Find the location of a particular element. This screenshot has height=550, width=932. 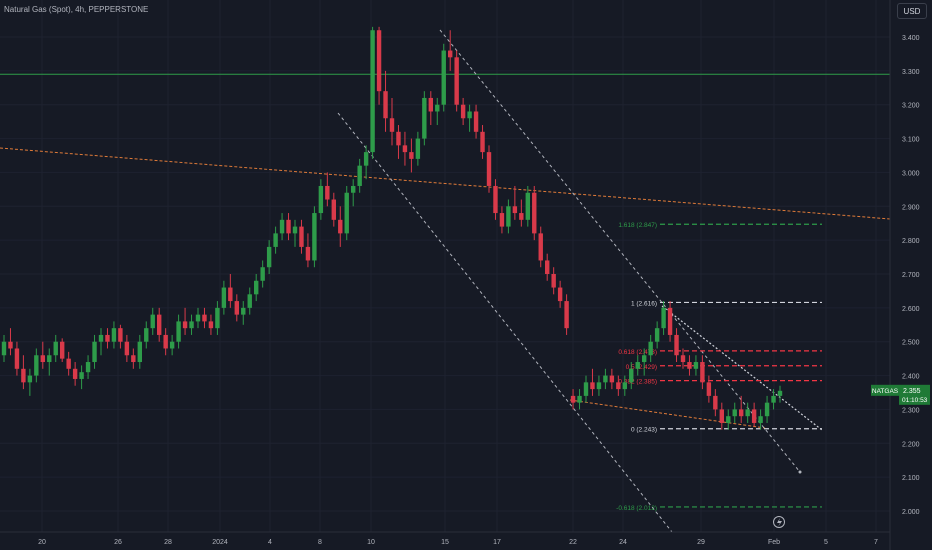

channel-end-point is located at coordinates (800, 472).